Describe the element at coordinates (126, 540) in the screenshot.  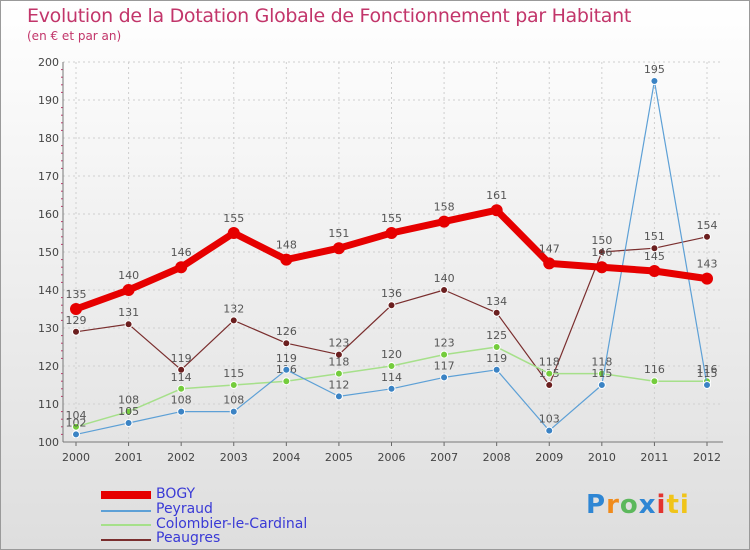
I see `legend-swatch-peaugres` at that location.